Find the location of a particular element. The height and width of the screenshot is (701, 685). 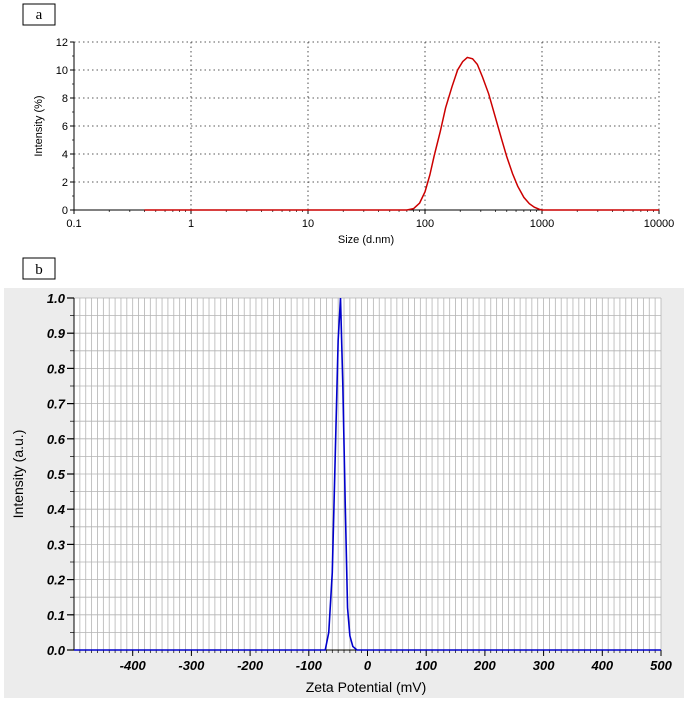

panel-a-x-axis-title: Size (d.nm) is located at coordinates (366, 240).